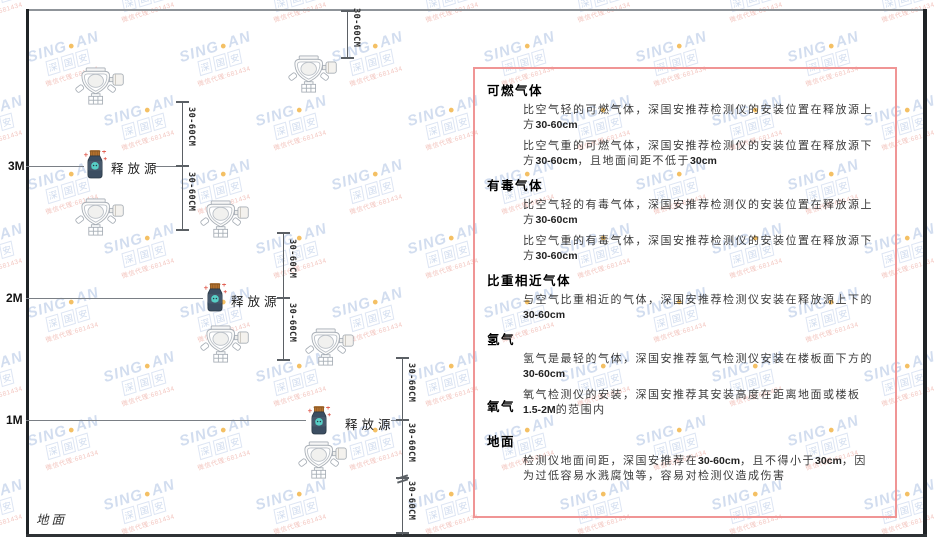 This screenshot has height=541, width=938. Describe the element at coordinates (114, 298) in the screenshot. I see `level-line-m2` at that location.